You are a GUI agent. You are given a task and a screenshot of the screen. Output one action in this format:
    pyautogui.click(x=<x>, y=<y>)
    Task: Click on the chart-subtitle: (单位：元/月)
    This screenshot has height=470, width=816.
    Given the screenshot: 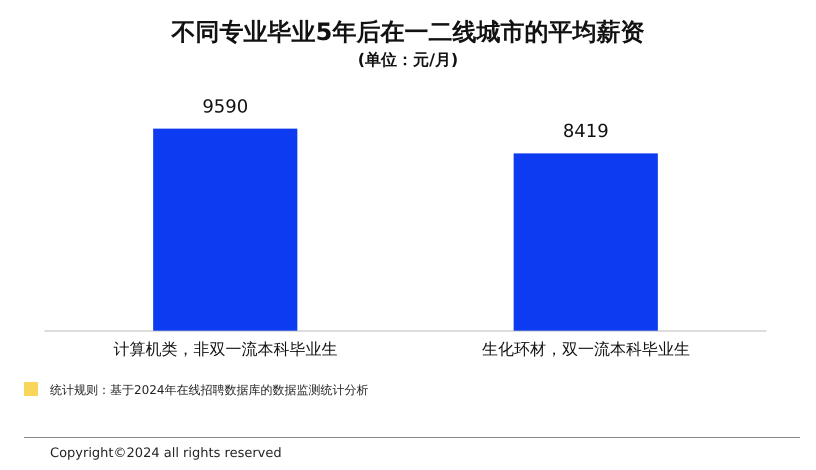 What is the action you would take?
    pyautogui.click(x=408, y=60)
    